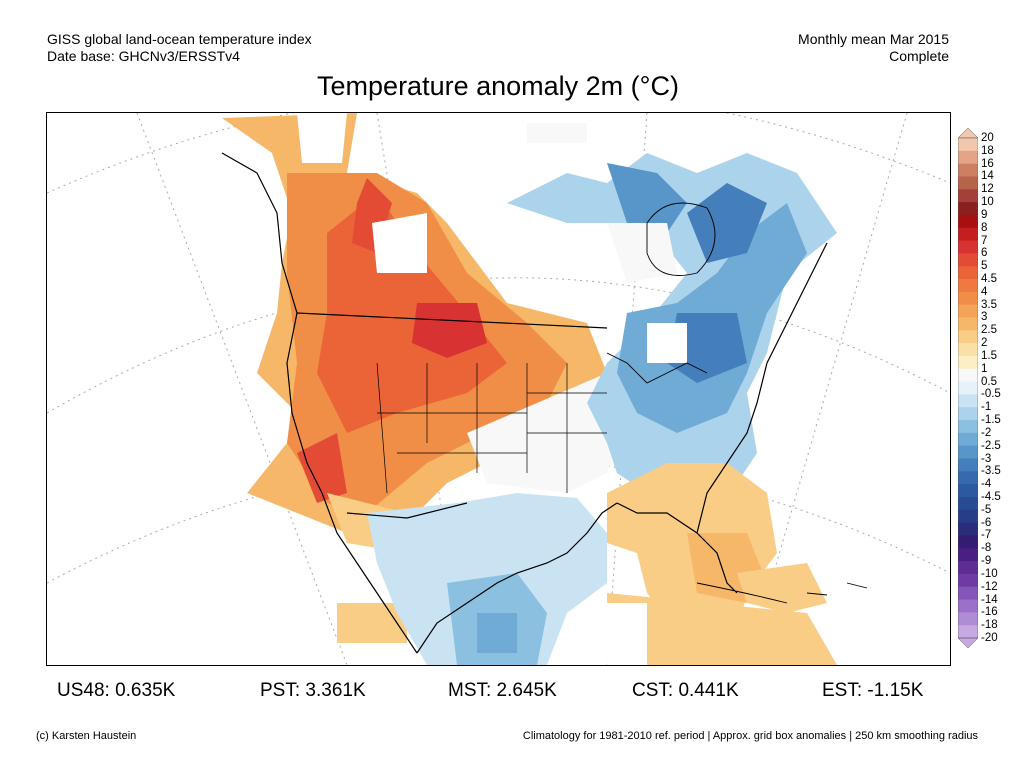 This screenshot has width=1024, height=768. I want to click on us-canada-border, so click(452, 320).